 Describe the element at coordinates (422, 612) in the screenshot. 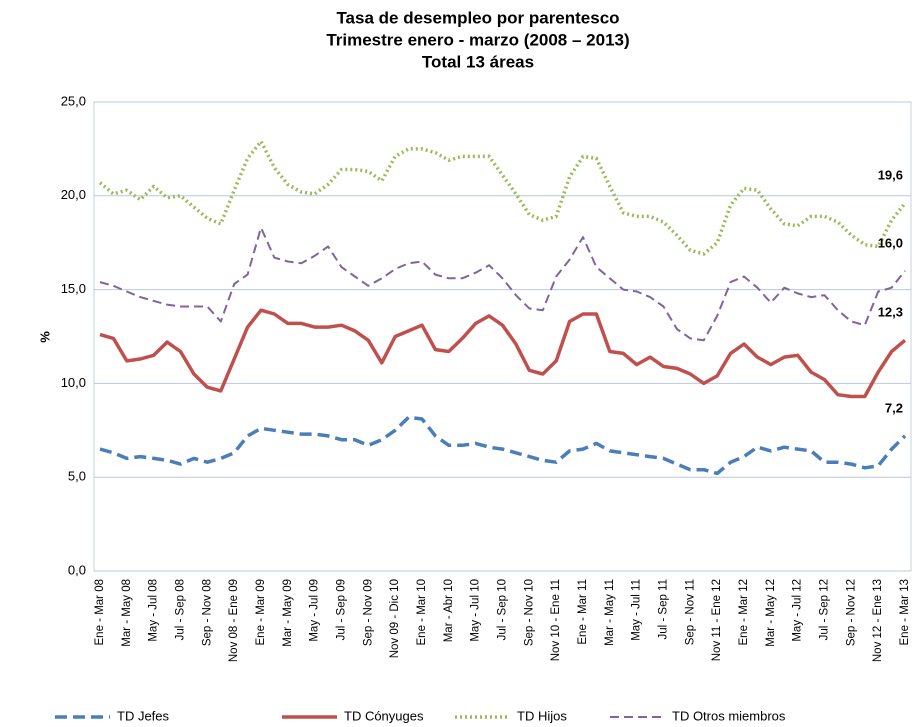

I see `x-tick-label: Ene - Mar 10` at that location.